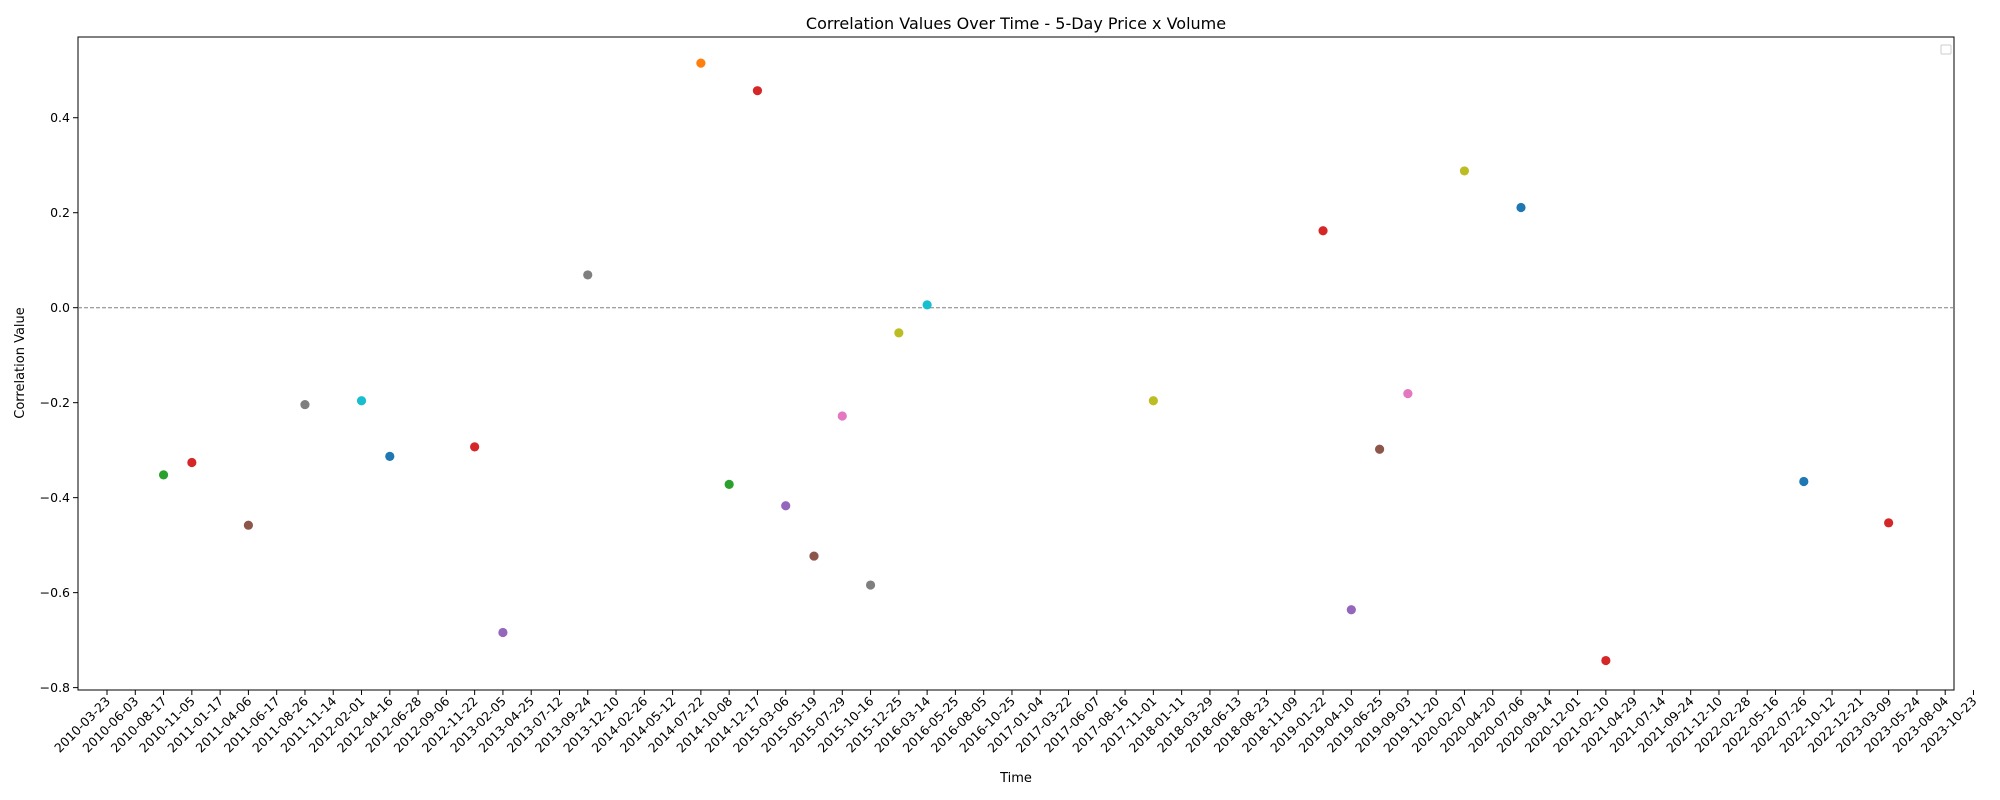 The width and height of the screenshot is (2000, 800). What do you see at coordinates (55, 687) in the screenshot?
I see `y-tick-label: −0.8` at bounding box center [55, 687].